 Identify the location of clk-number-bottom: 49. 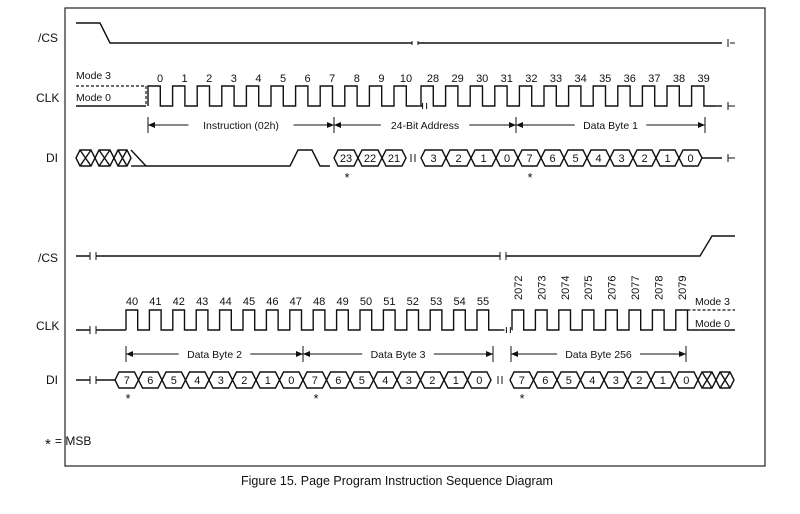
(342, 302).